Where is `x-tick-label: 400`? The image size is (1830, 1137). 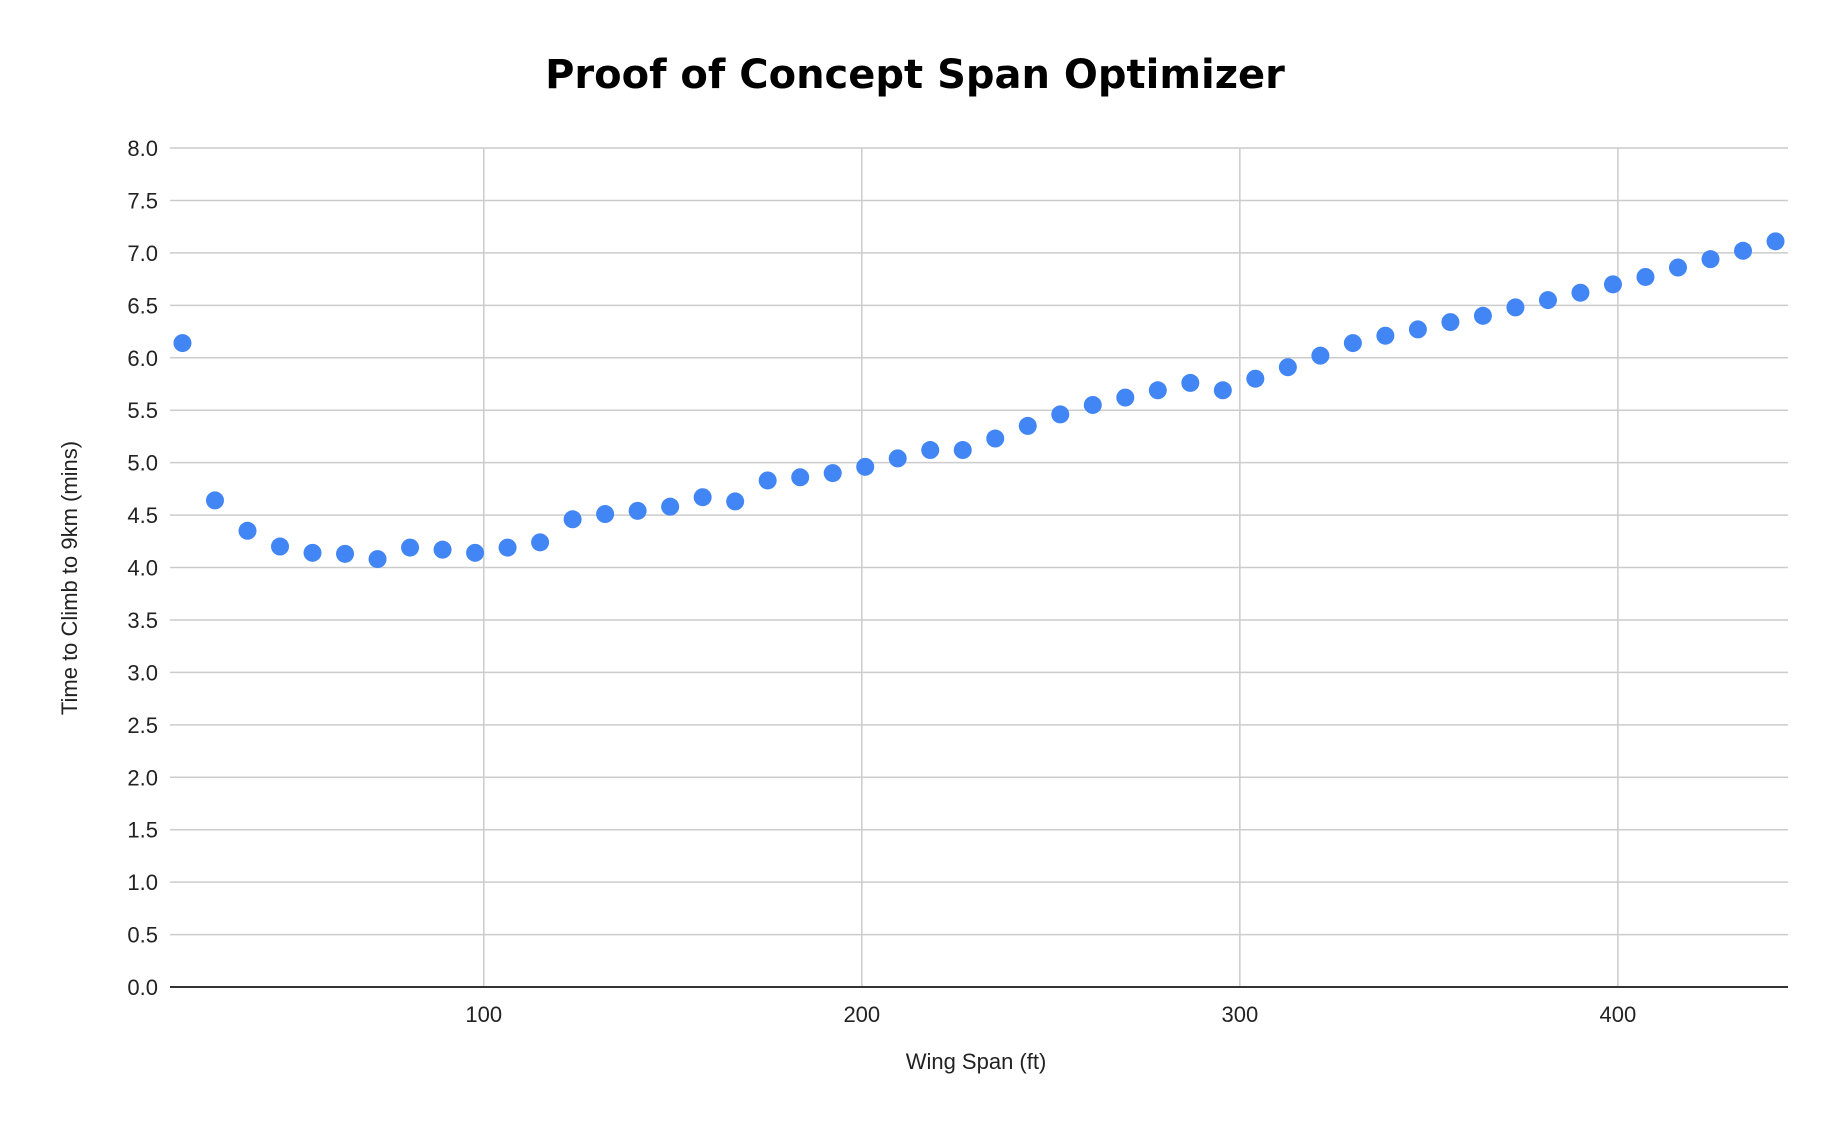
x-tick-label: 400 is located at coordinates (1618, 1014).